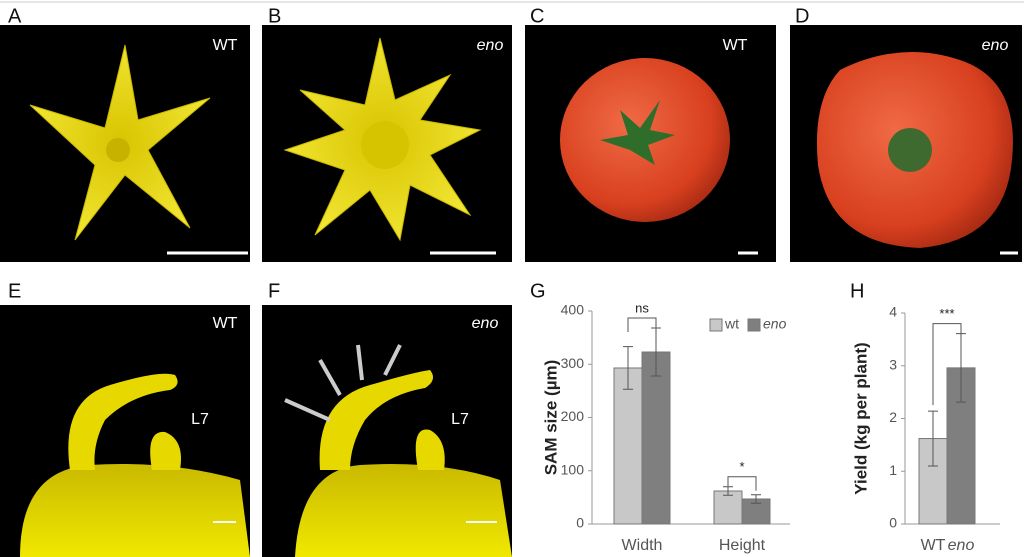 Image resolution: width=1024 pixels, height=557 pixels. I want to click on panel-label: F, so click(274, 291).